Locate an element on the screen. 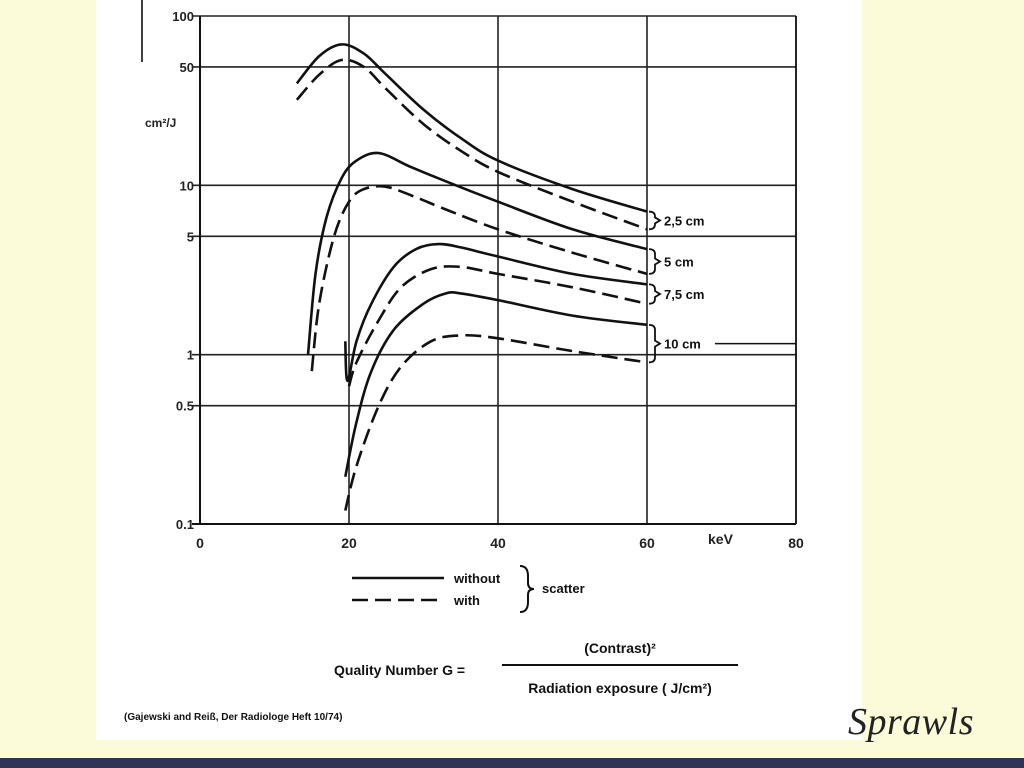  formula-numerator: (Contrast)² is located at coordinates (620, 648).